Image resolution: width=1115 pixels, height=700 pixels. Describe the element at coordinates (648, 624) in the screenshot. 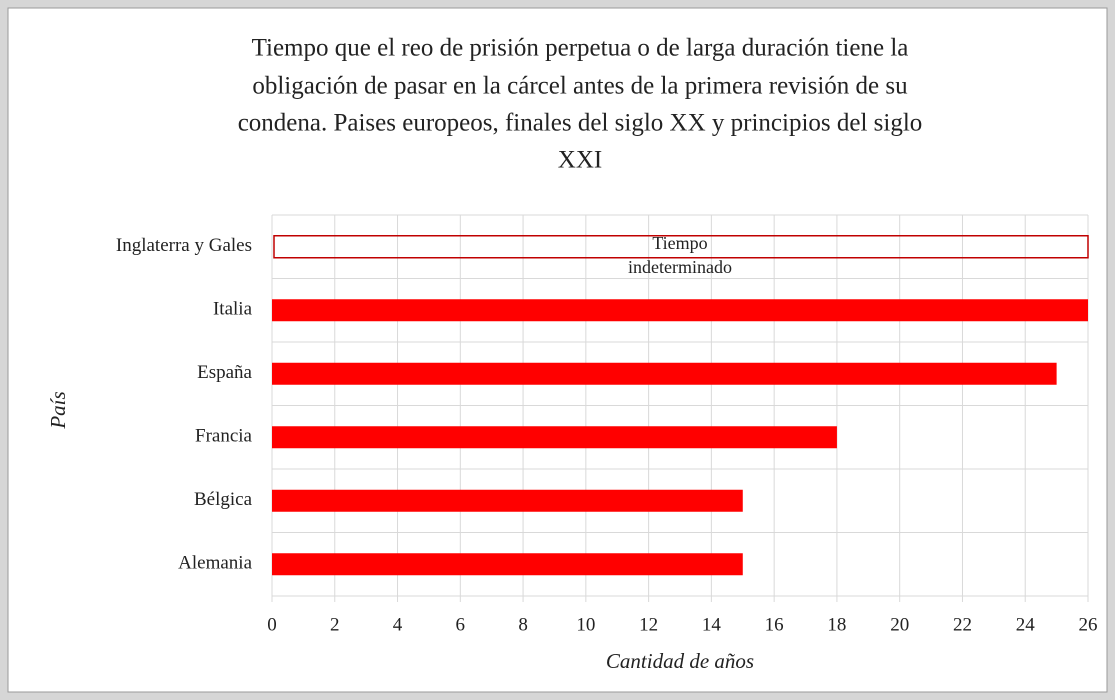

I see `x-tick-label: 12` at that location.